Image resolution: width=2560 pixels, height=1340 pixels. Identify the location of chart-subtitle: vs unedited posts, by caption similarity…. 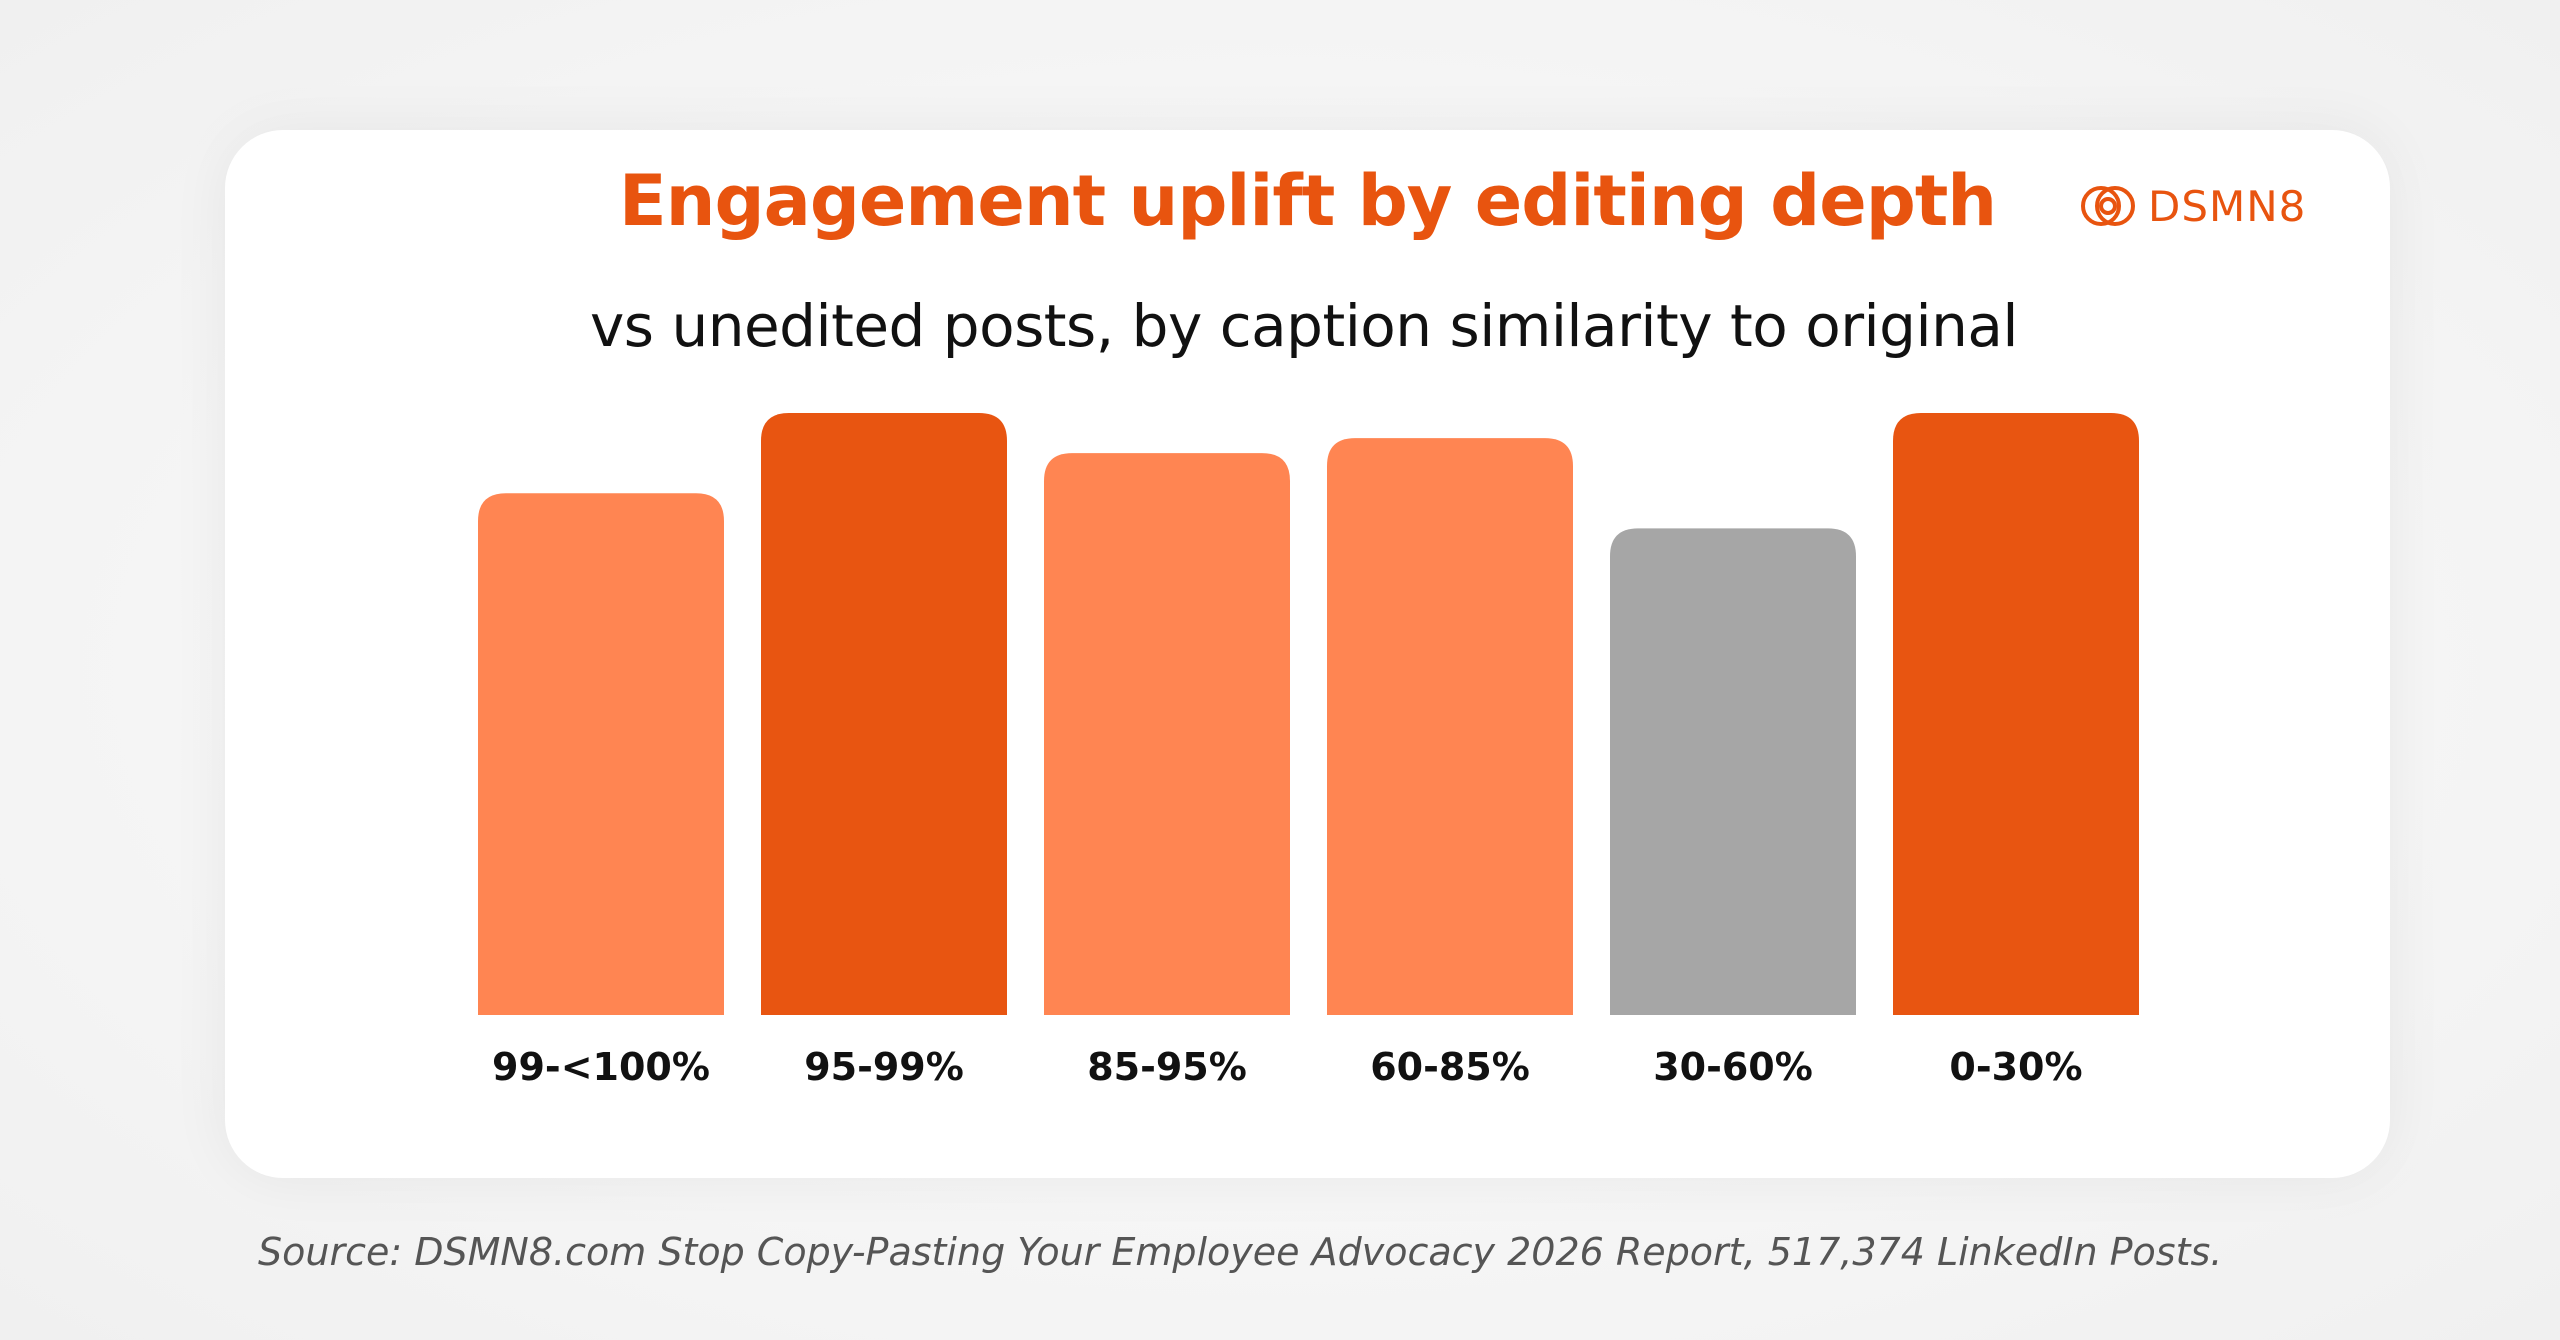
(1304, 326).